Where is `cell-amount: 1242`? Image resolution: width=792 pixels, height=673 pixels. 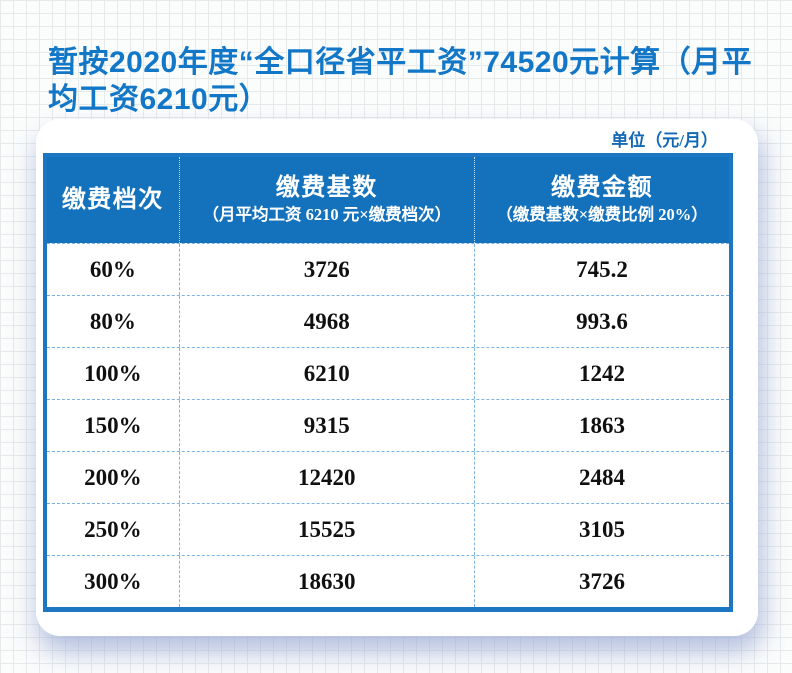
cell-amount: 1242 is located at coordinates (601, 373).